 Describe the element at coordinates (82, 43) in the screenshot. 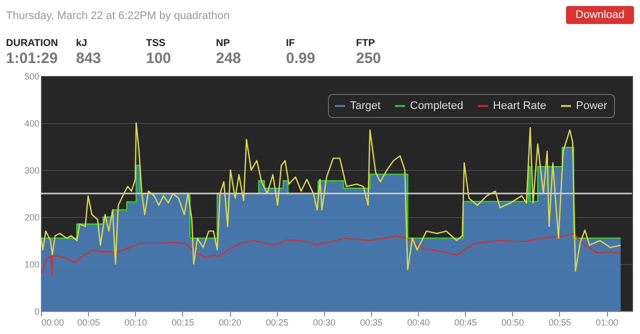

I see `text: kJ` at that location.